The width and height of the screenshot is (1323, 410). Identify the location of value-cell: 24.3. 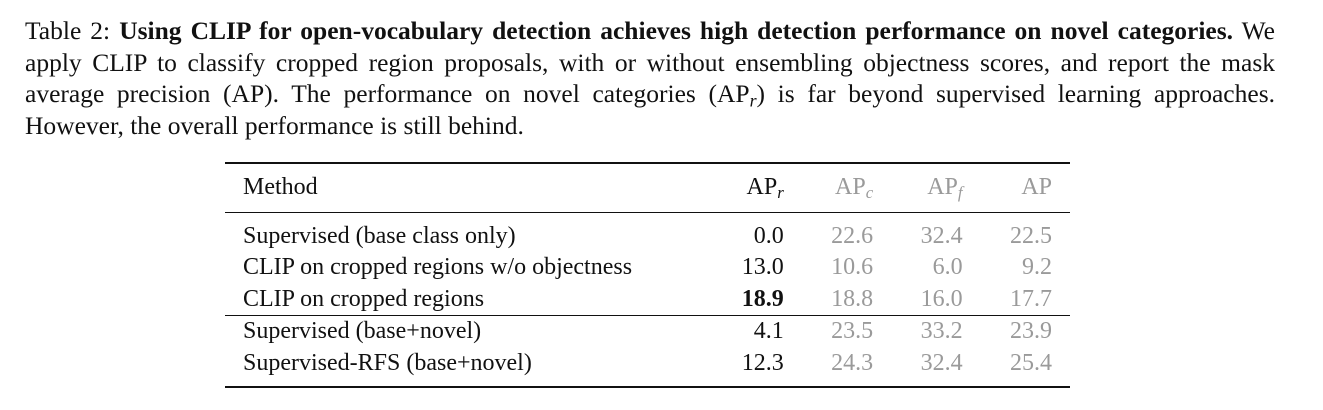
(852, 362).